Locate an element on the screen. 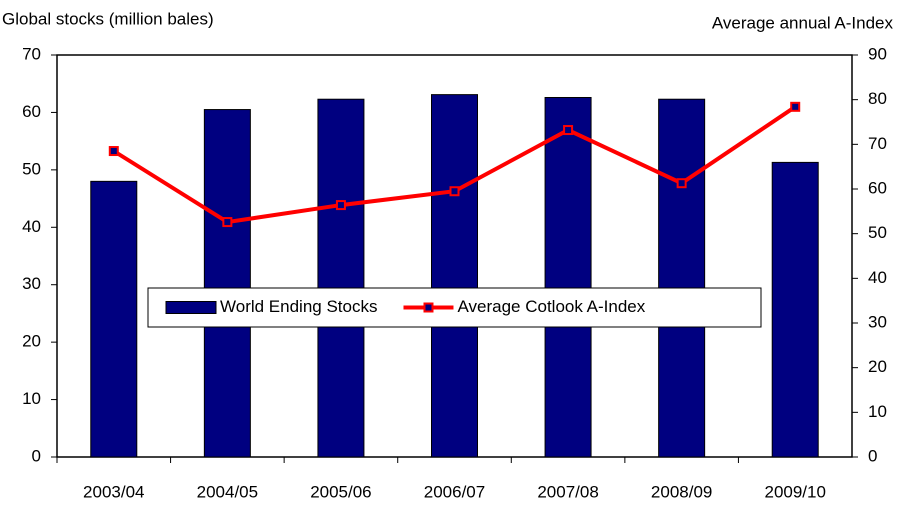  legend-label: World Ending Stocks is located at coordinates (298, 306).